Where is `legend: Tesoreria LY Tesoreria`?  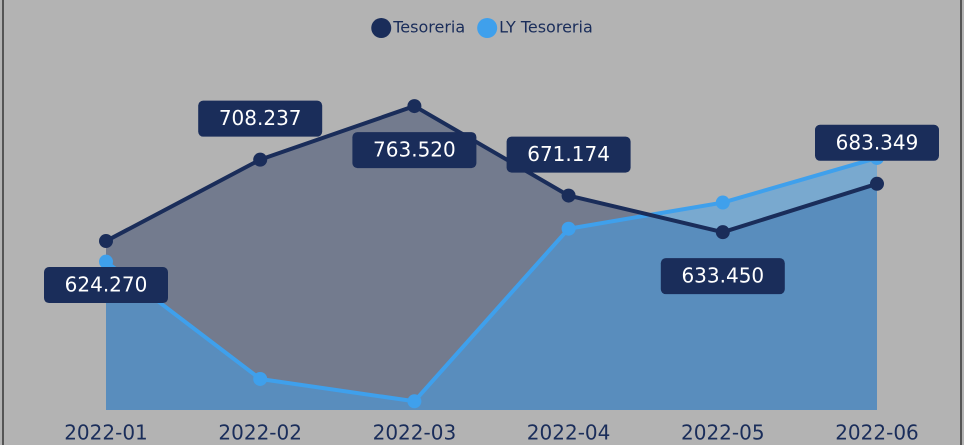 legend: Tesoreria LY Tesoreria is located at coordinates (482, 28).